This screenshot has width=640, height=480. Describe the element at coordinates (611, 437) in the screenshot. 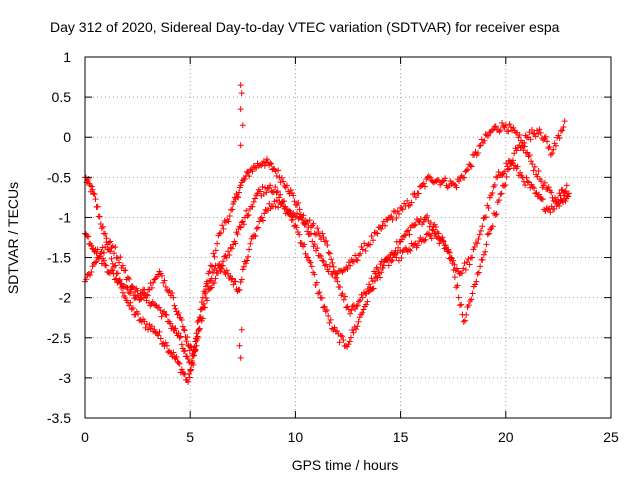

I see `x-tick-label: 25` at that location.